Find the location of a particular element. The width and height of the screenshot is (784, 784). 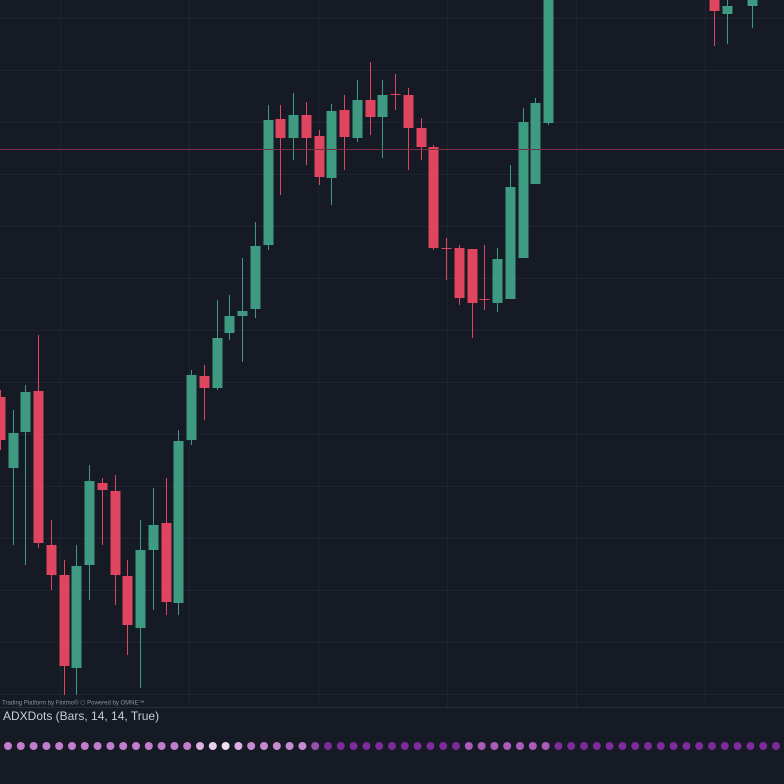

indicator-title: ADXDots (Bars, 14, 14, True) is located at coordinates (81, 716).